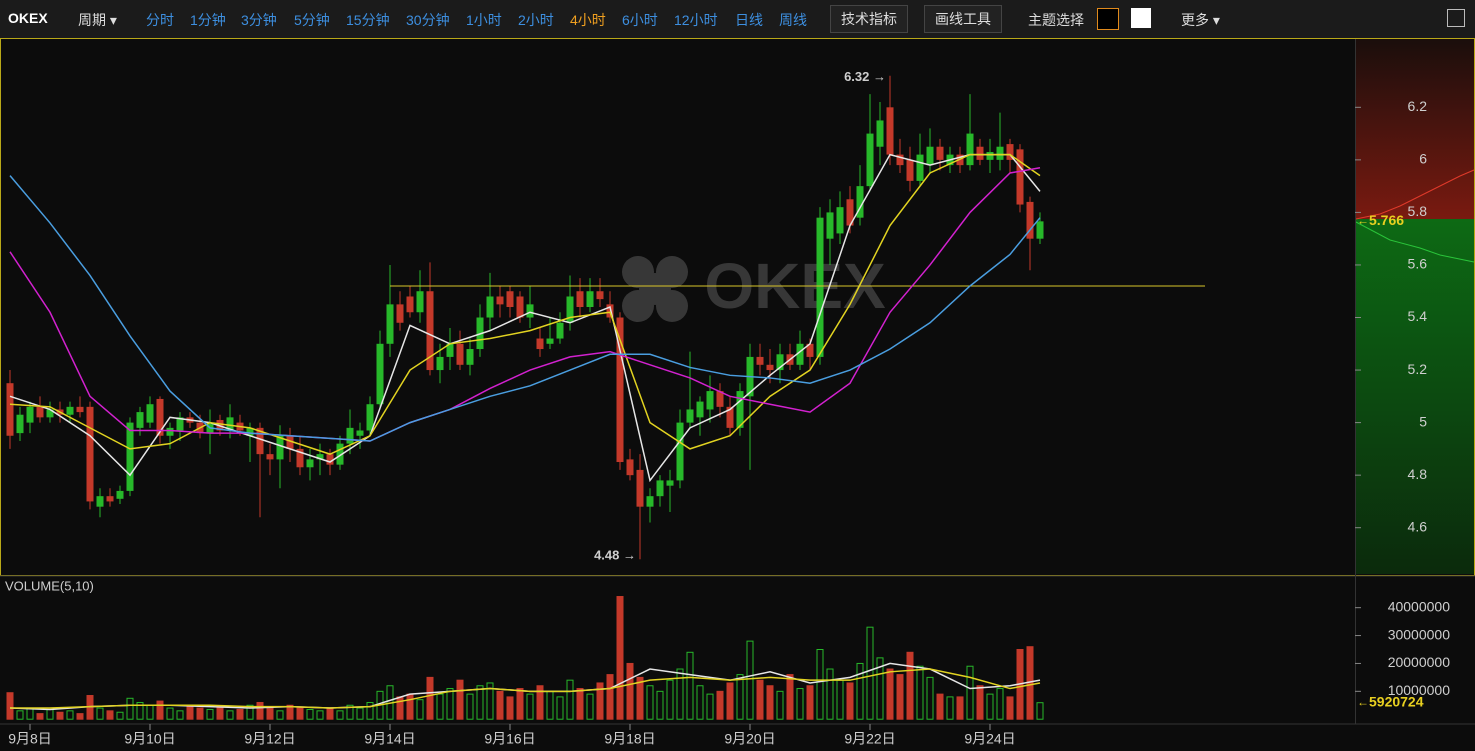  I want to click on last-volume: 5920724, so click(1396, 701).